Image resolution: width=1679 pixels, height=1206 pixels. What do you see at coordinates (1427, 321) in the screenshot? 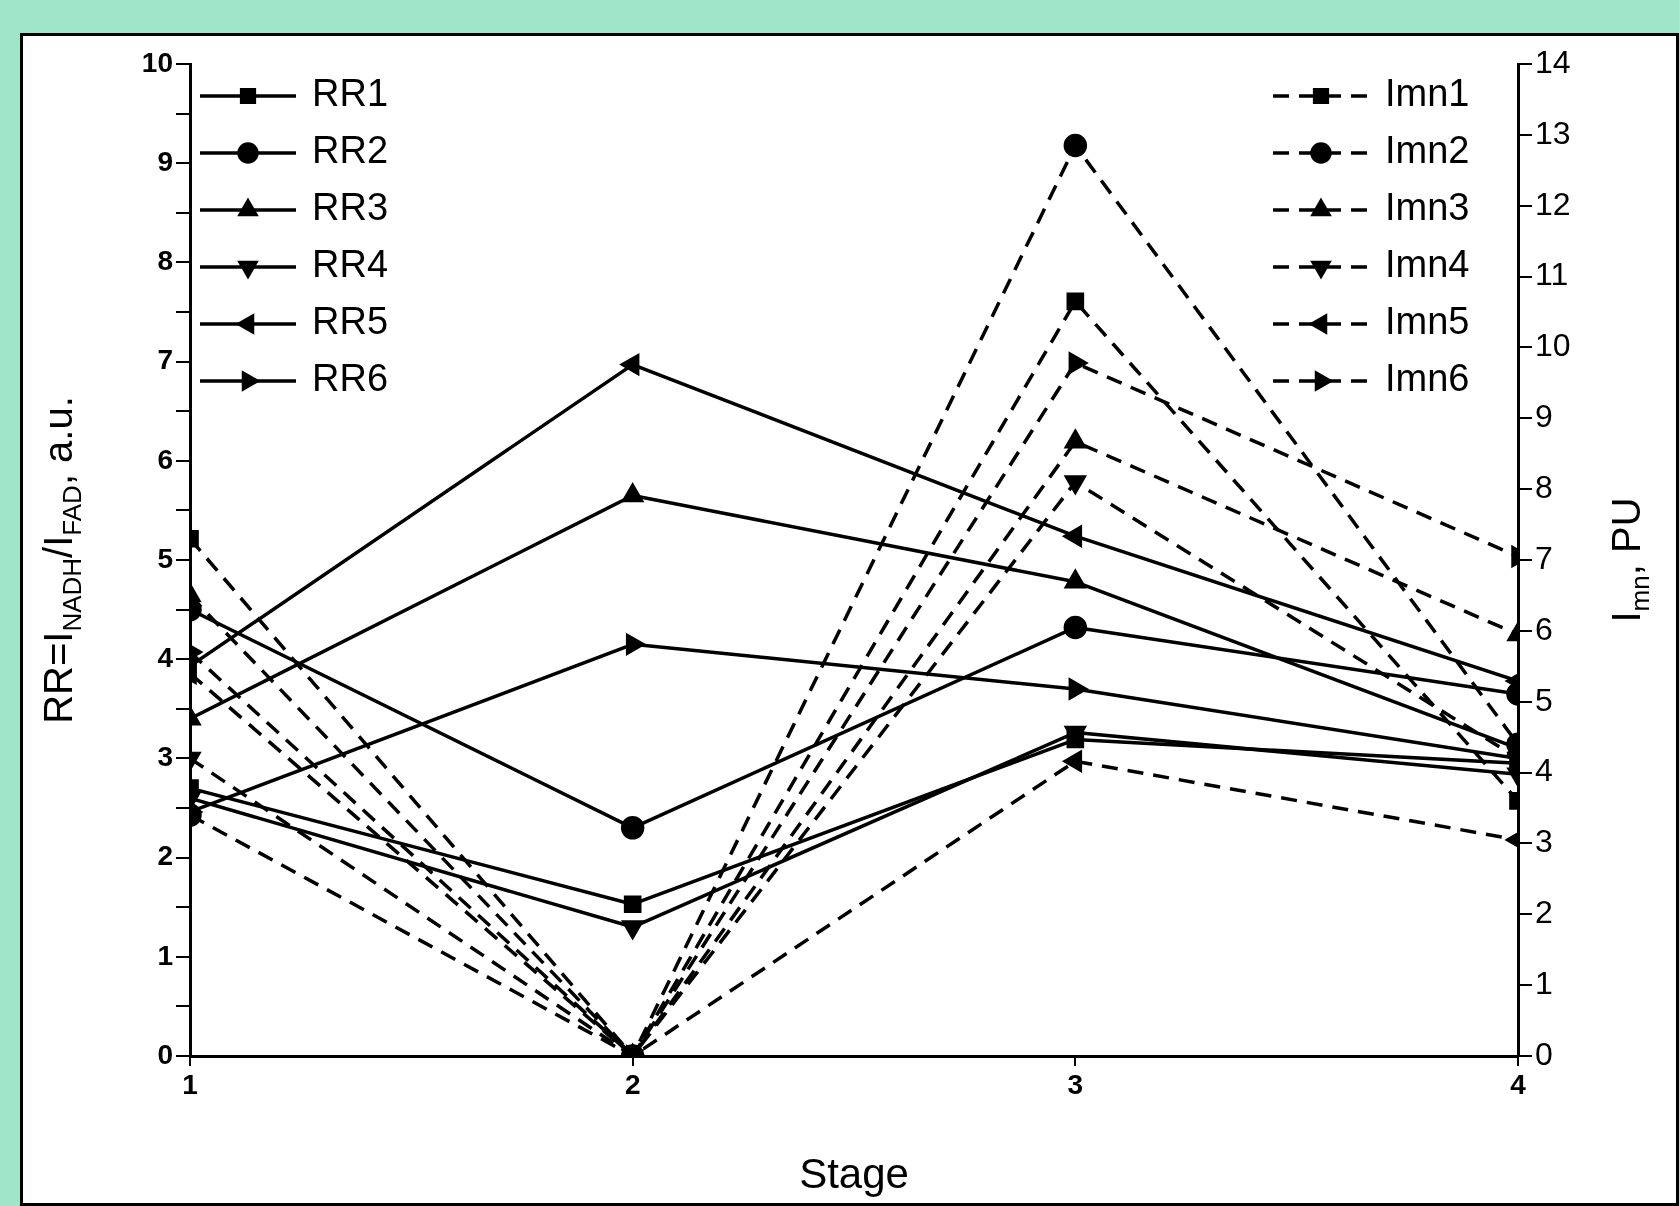
I see `legend-label: Imn5` at bounding box center [1427, 321].